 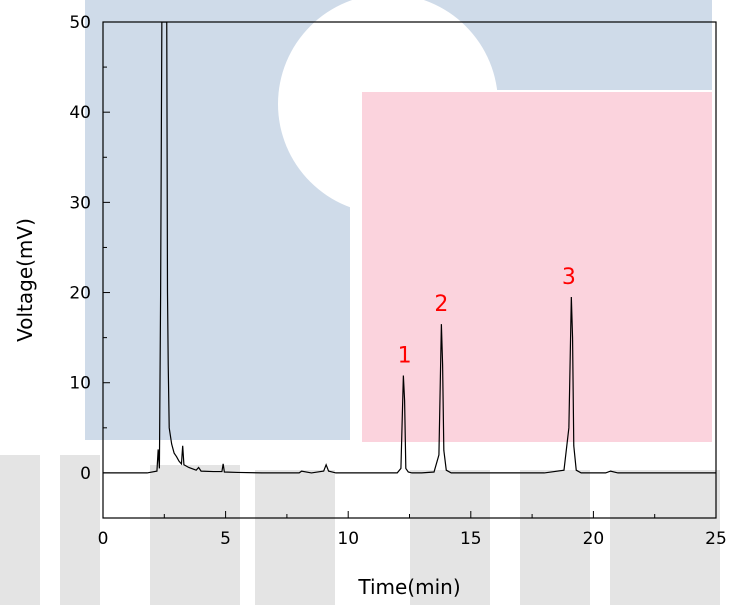 What do you see at coordinates (80, 294) in the screenshot?
I see `y-tick-label: 20` at bounding box center [80, 294].